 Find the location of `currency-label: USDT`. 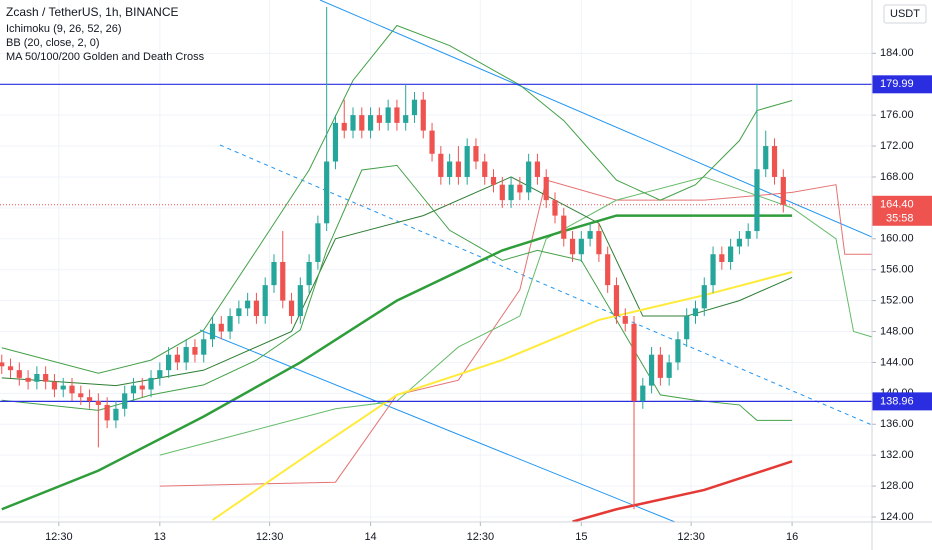

currency-label: USDT is located at coordinates (905, 14).